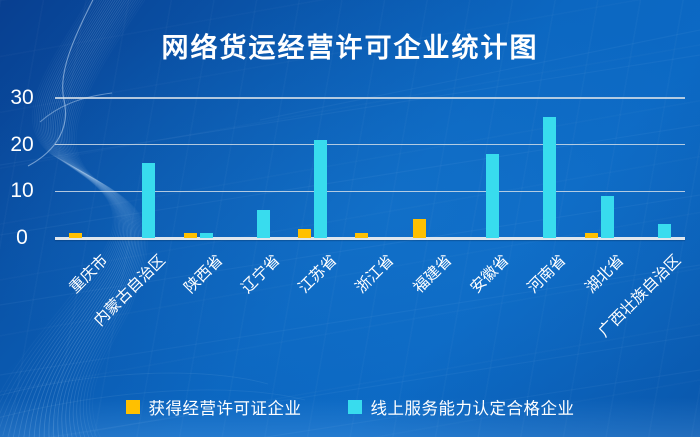 The height and width of the screenshot is (437, 700). I want to click on legend-item-licensed: 获得经营许可证企业, so click(213, 407).